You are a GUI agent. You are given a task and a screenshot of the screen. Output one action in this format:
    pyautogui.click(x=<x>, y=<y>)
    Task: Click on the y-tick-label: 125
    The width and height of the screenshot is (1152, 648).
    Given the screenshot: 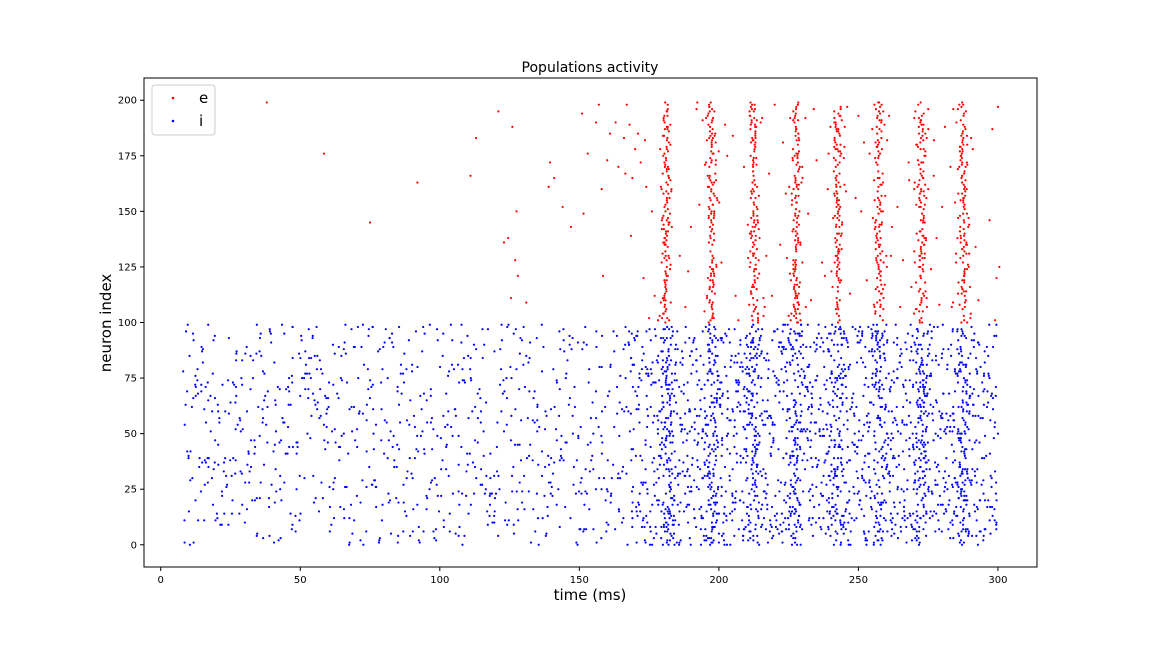 What is the action you would take?
    pyautogui.click(x=127, y=267)
    